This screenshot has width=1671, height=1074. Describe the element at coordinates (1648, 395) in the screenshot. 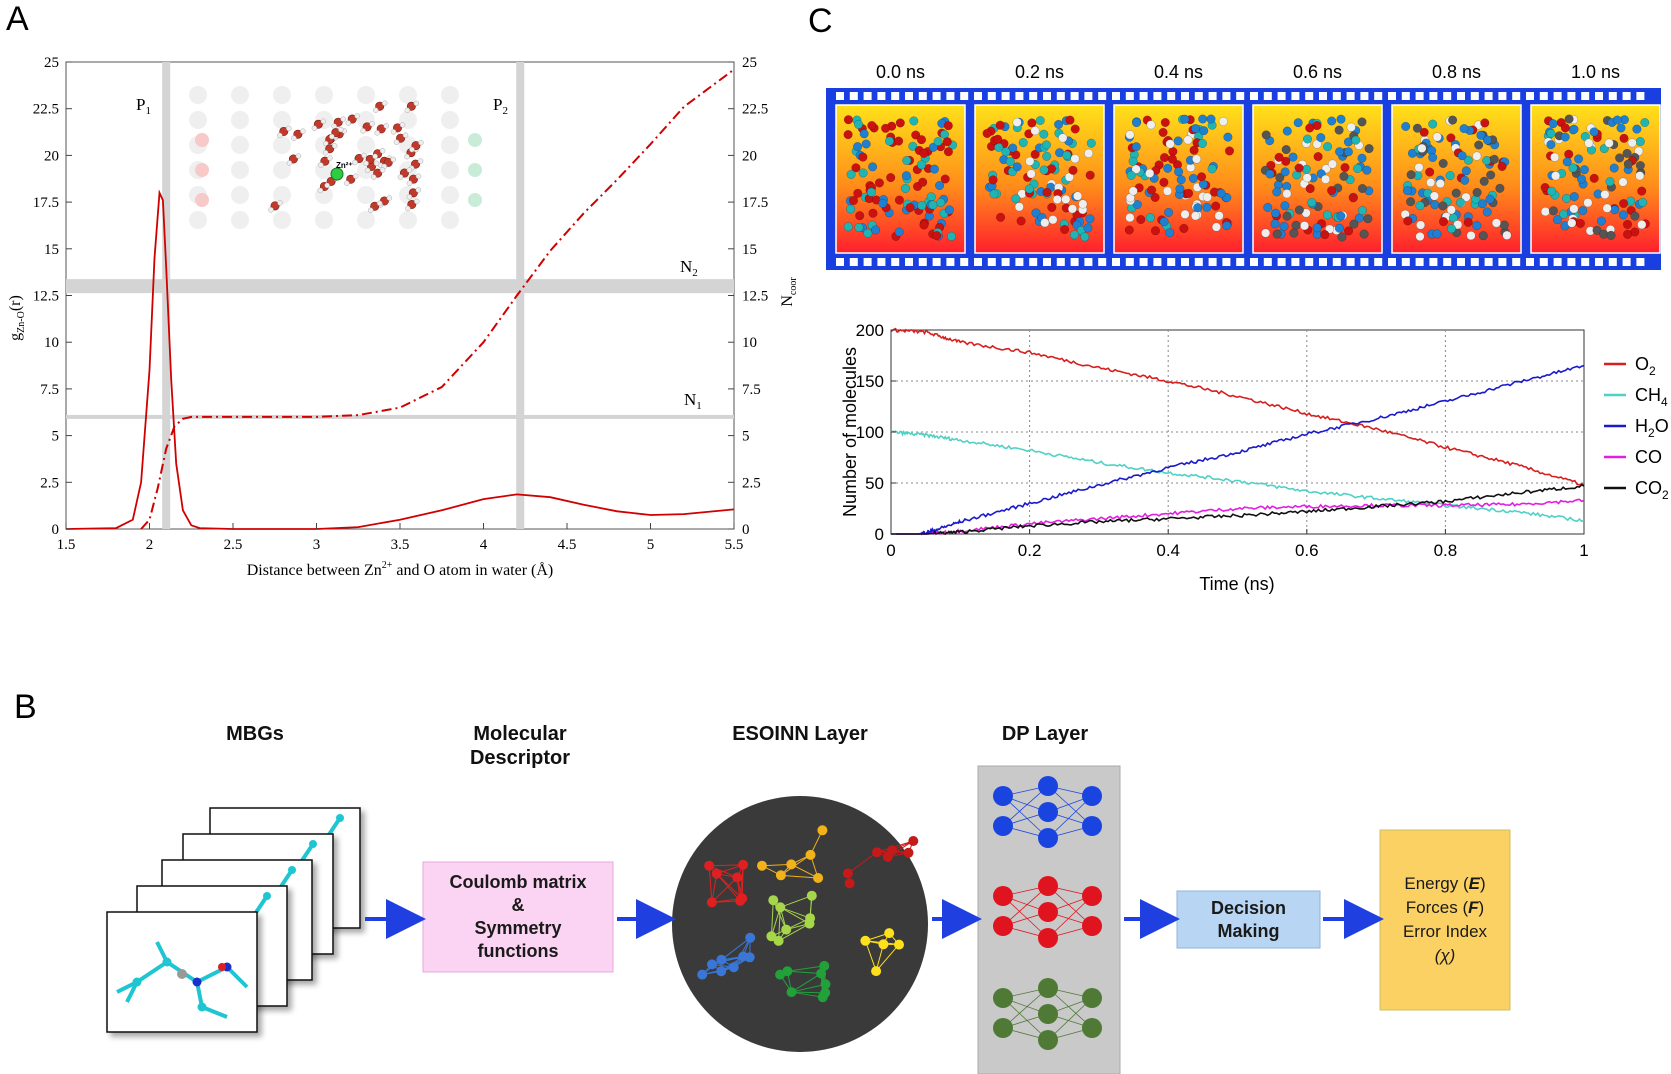

I see `legend-label-main: CH` at that location.